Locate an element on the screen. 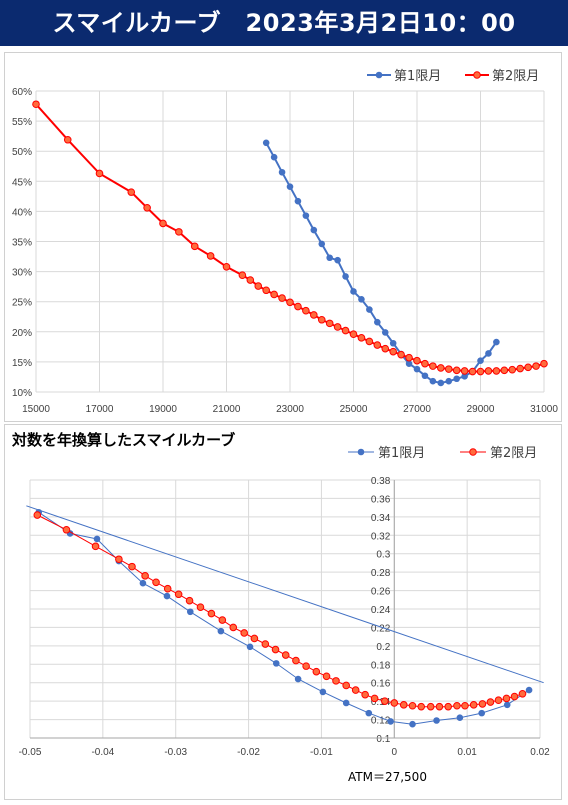  x-tick-label: -0.02 is located at coordinates (248, 752).